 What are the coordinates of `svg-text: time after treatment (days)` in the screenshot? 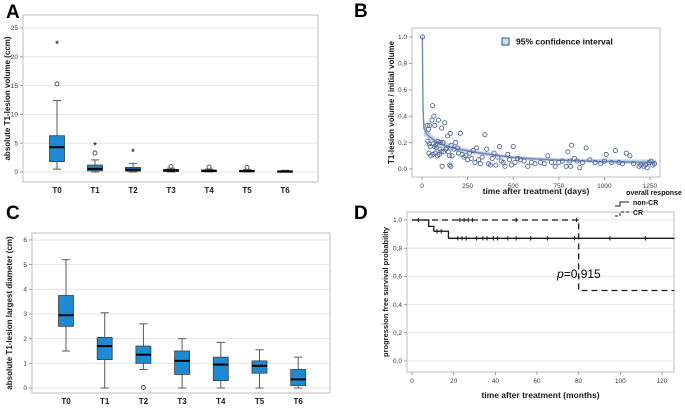 It's located at (536, 191).